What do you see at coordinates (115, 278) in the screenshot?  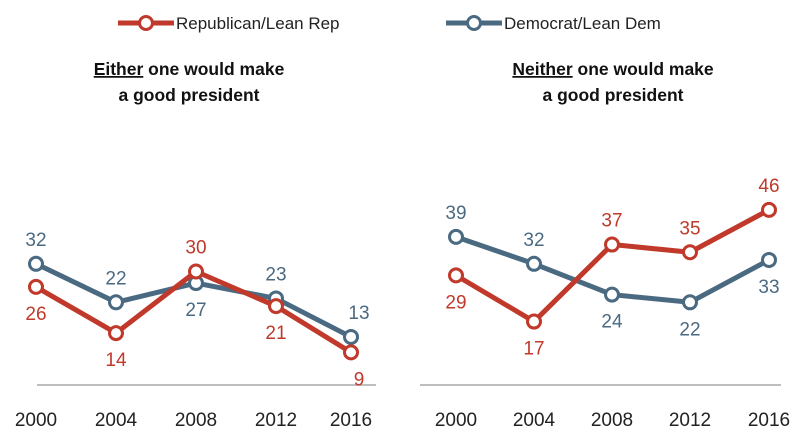 I see `data-label-either-democrat-2004: 22` at bounding box center [115, 278].